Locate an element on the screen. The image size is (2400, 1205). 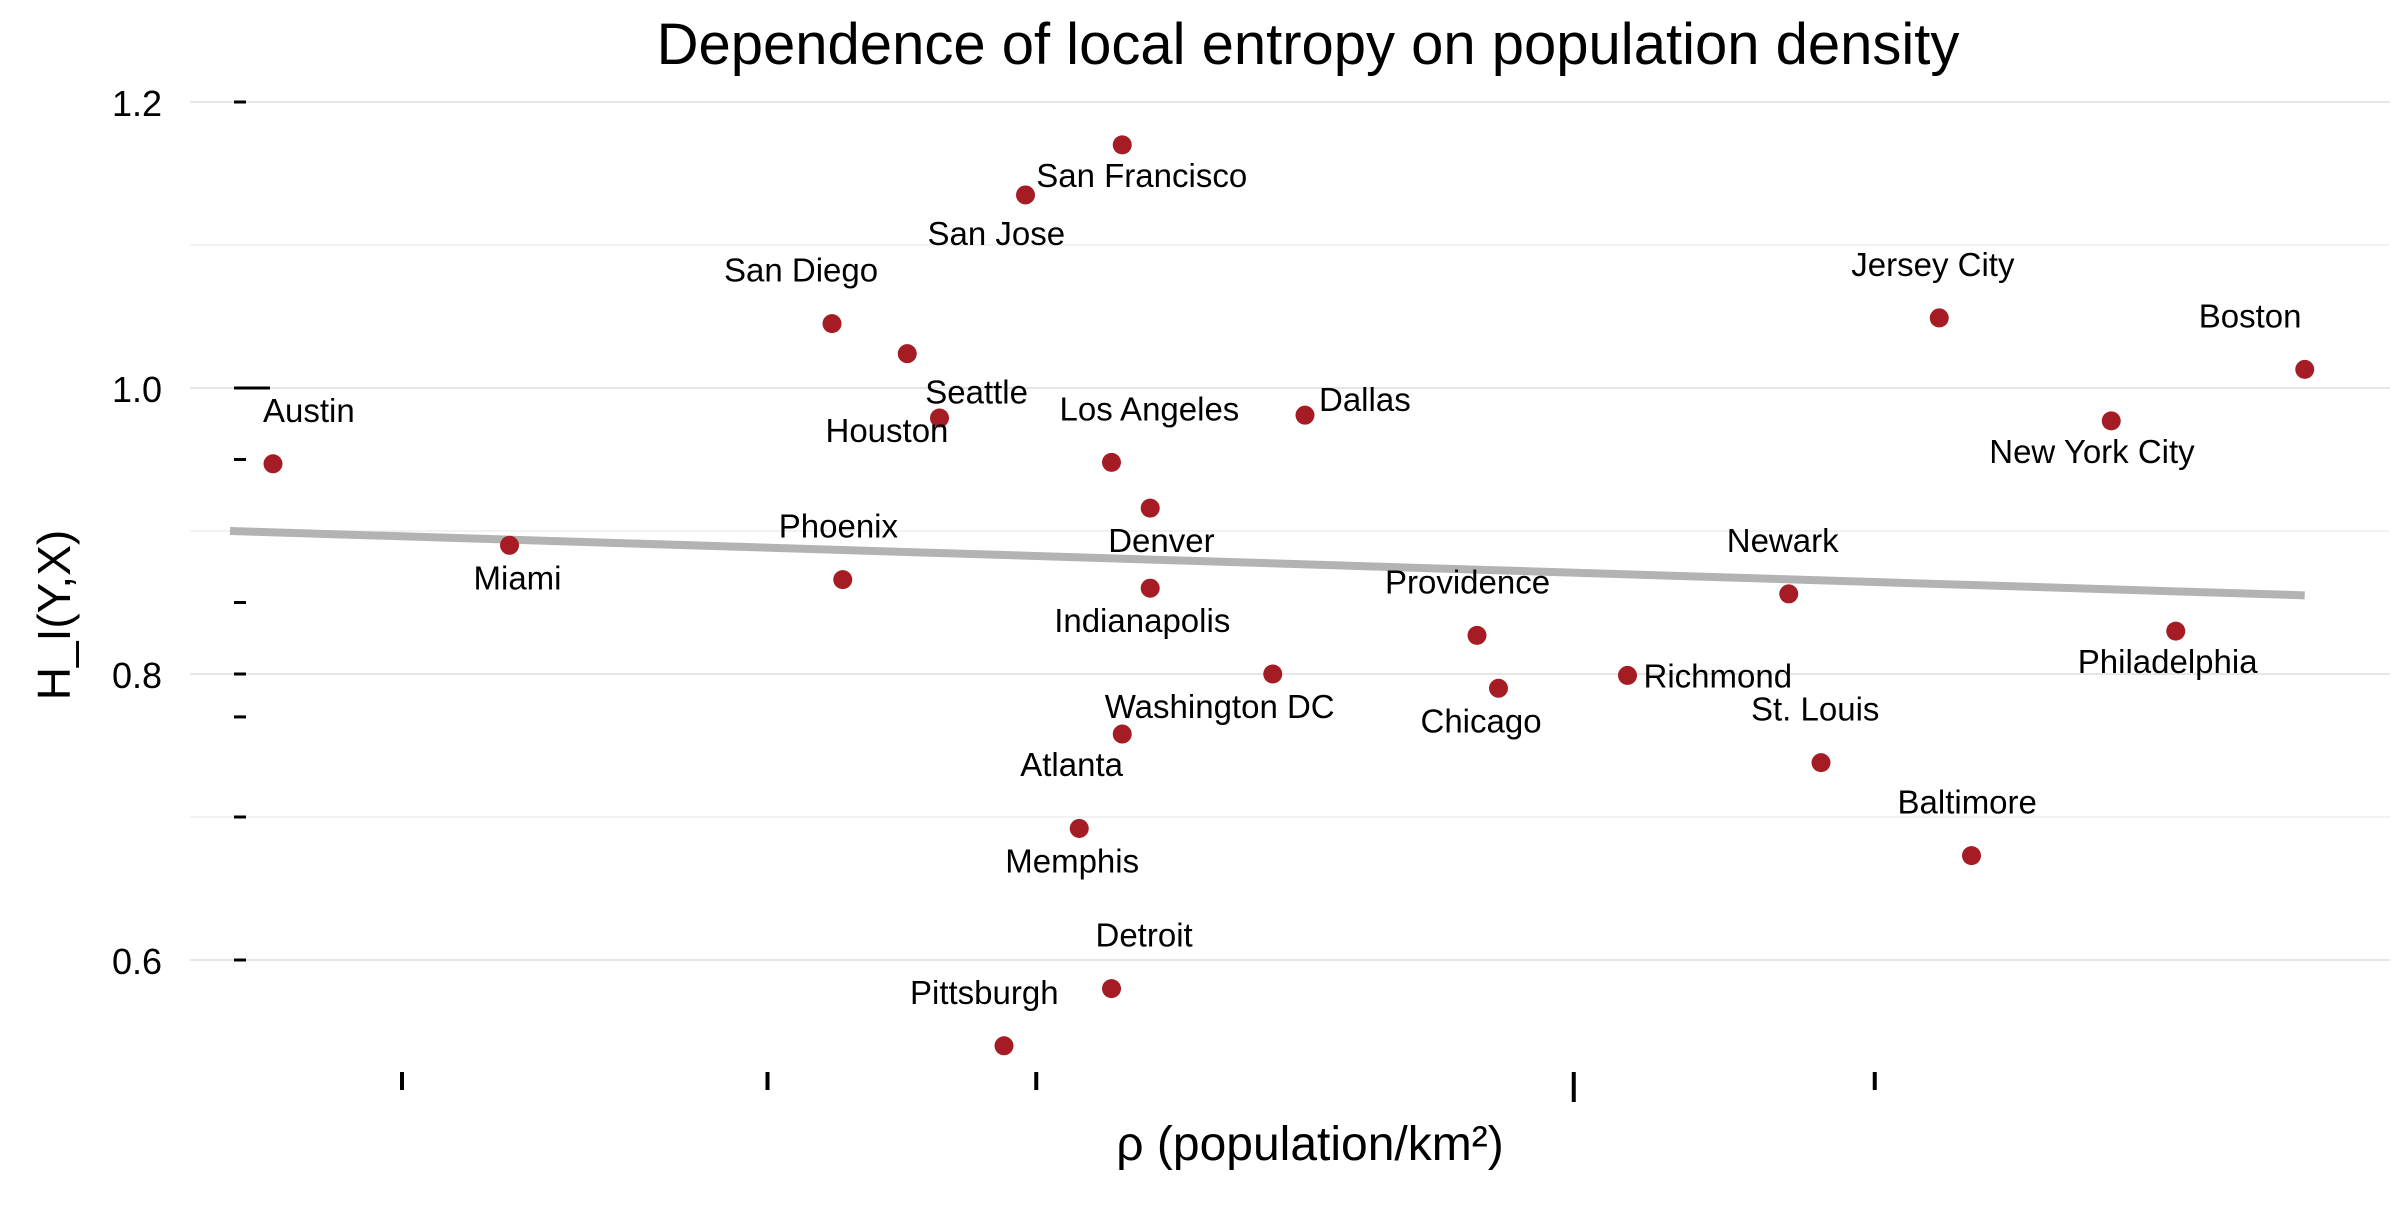
point-label: San Francisco is located at coordinates (1141, 175).